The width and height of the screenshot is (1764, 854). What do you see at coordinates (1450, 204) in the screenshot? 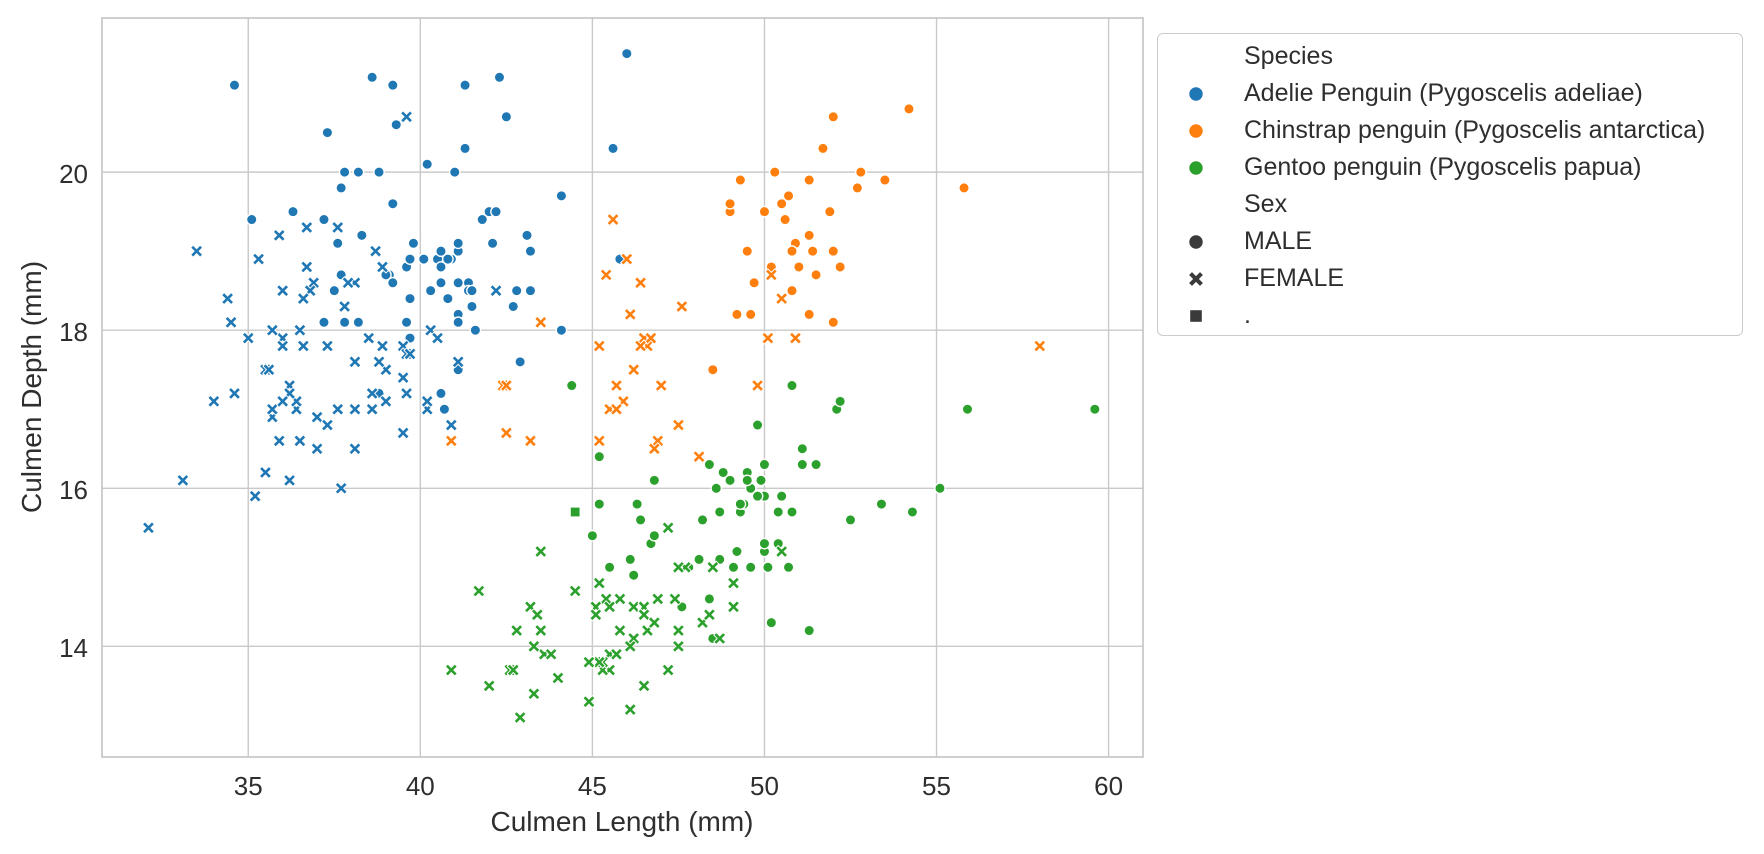
I see `legend-title-sex: Sex` at bounding box center [1450, 204].